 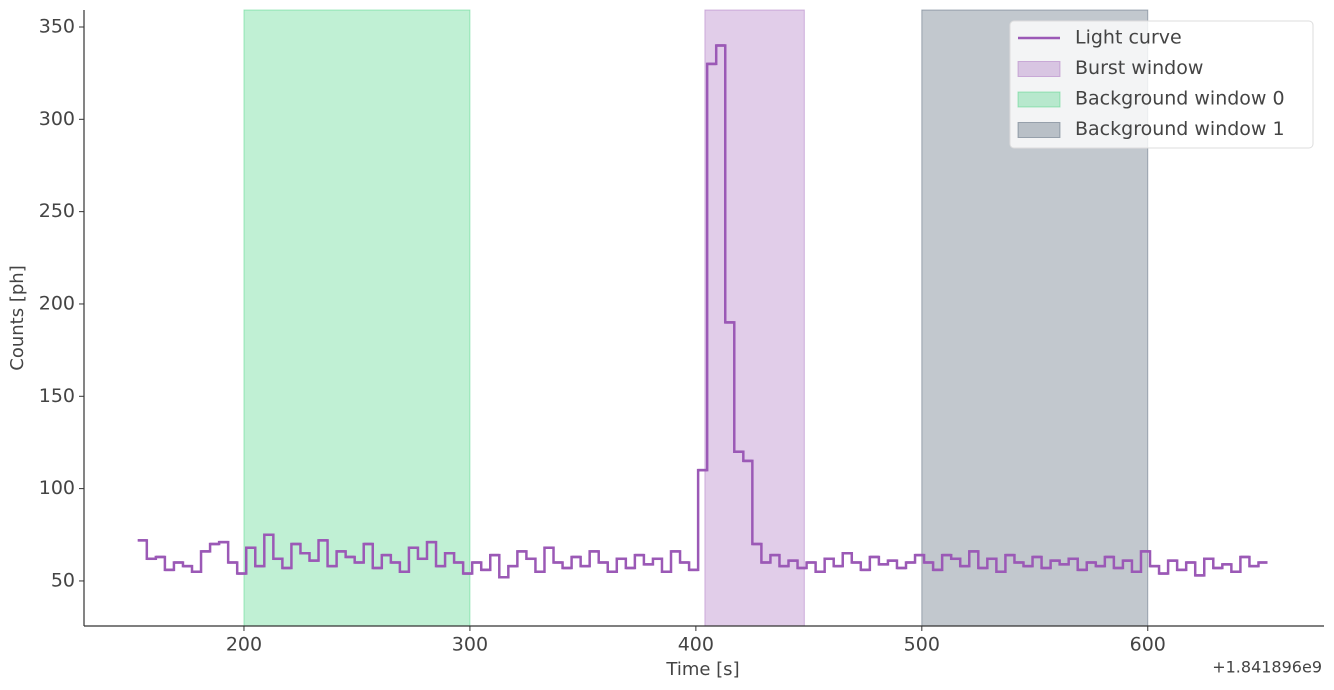 I want to click on y-axis-label: Counts [ph], so click(x=17, y=317).